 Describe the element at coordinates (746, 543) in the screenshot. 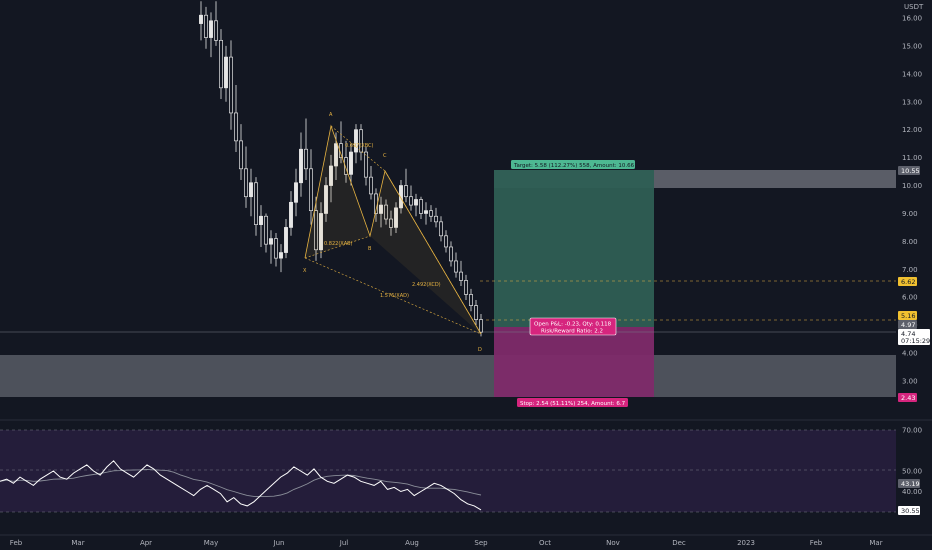

I see `x-tick-label: 2023` at that location.